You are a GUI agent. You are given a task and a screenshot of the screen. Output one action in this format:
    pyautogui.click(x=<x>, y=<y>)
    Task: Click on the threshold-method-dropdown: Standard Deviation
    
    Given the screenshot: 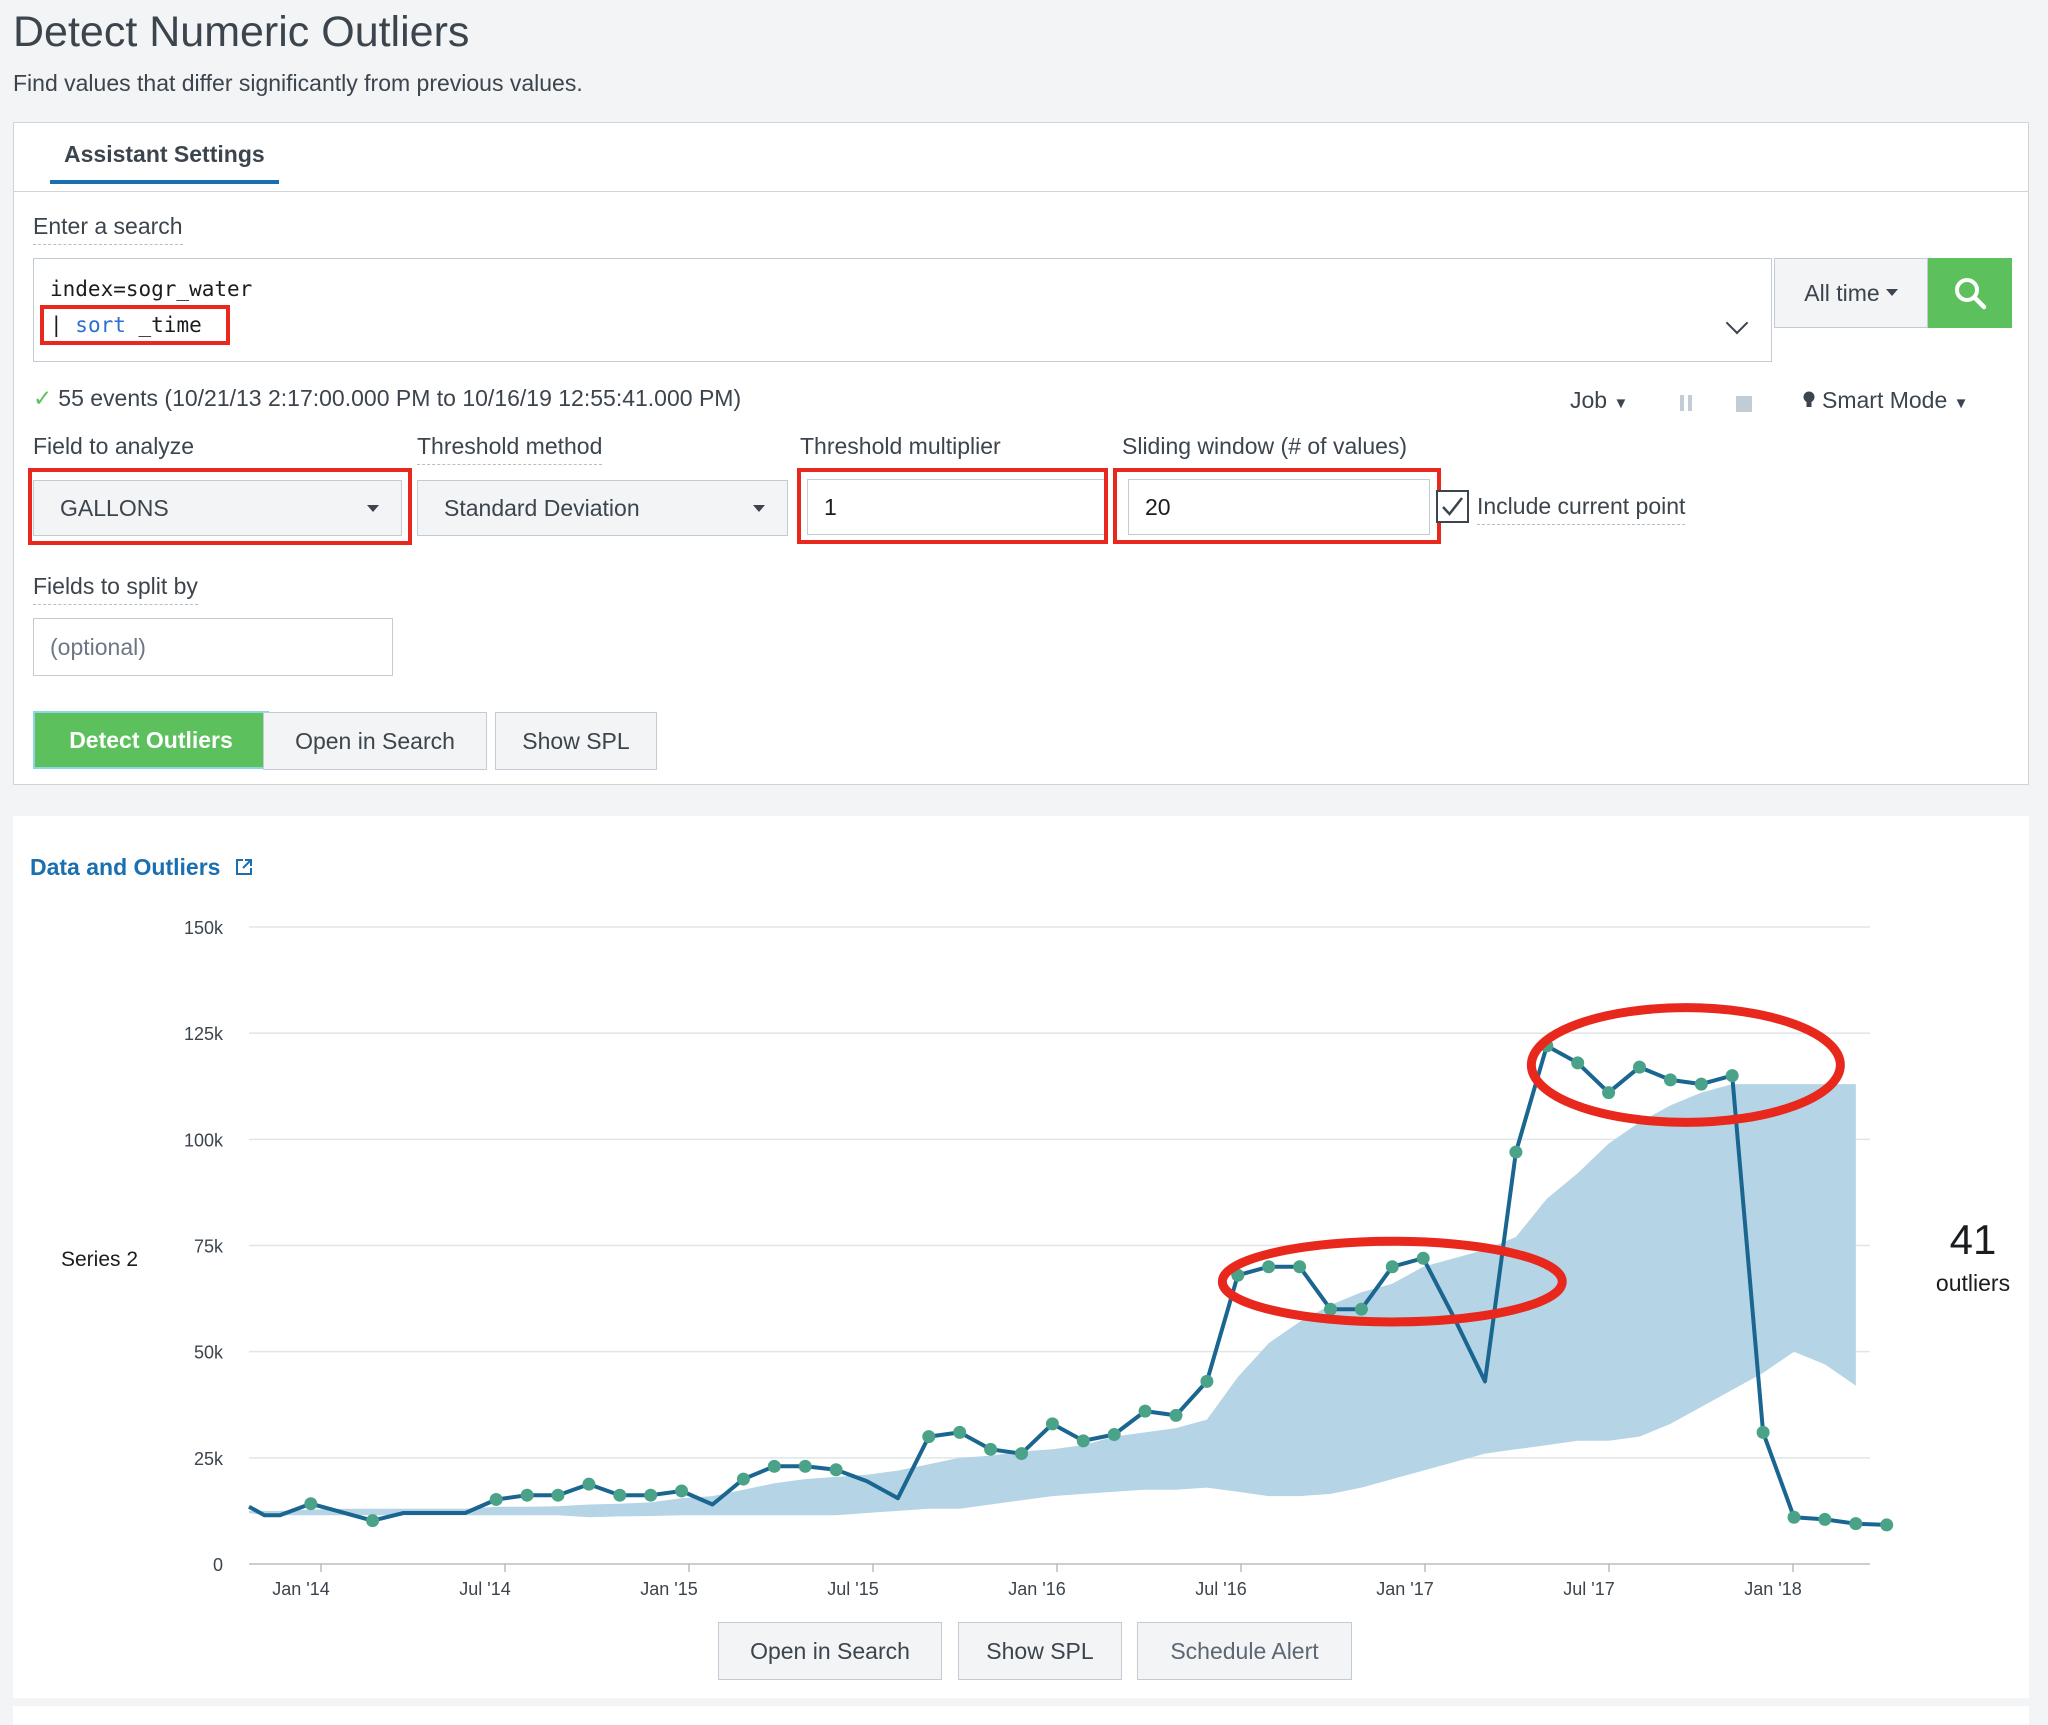 What is the action you would take?
    pyautogui.click(x=602, y=508)
    